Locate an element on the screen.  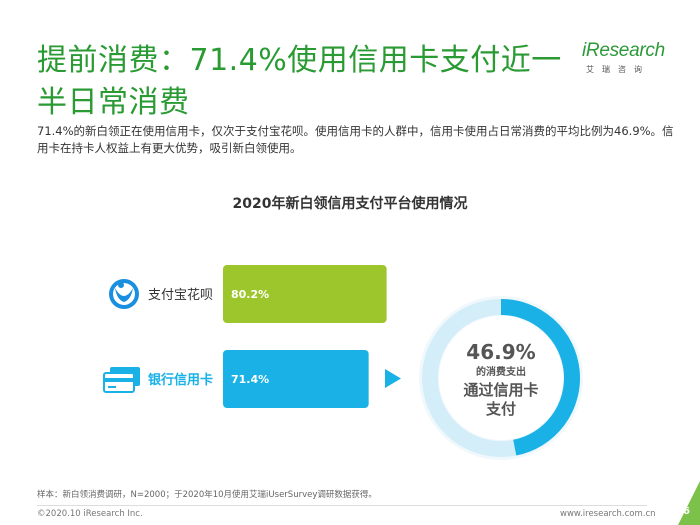
category-label: 银行信用卡 is located at coordinates (180, 380).